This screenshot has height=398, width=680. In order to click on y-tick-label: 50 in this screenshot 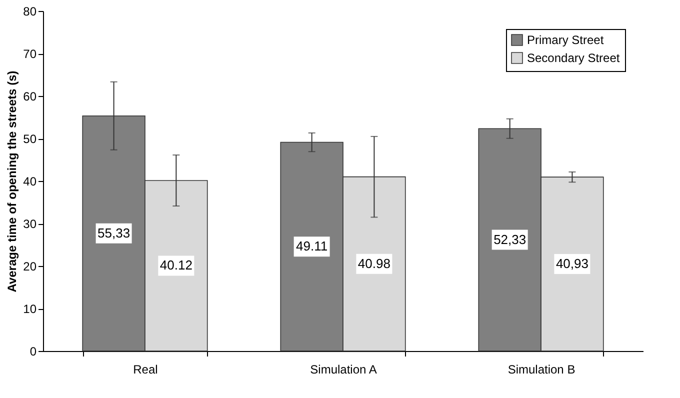, I will do `click(30, 139)`.